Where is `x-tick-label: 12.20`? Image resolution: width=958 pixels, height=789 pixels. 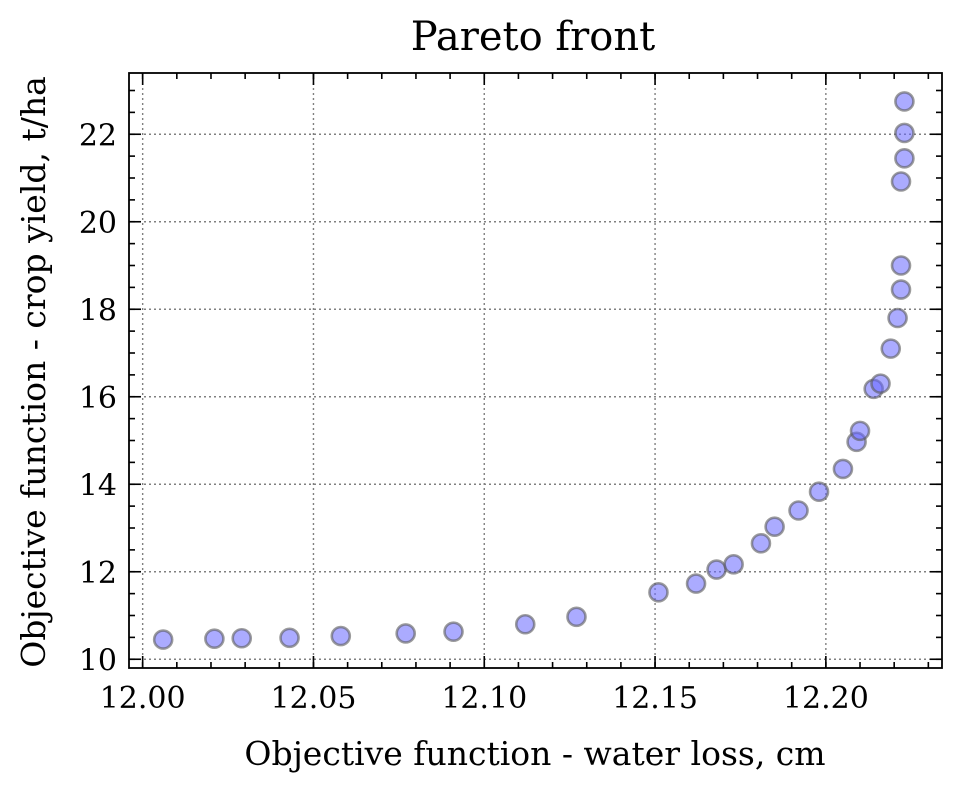
x-tick-label: 12.20 is located at coordinates (826, 698).